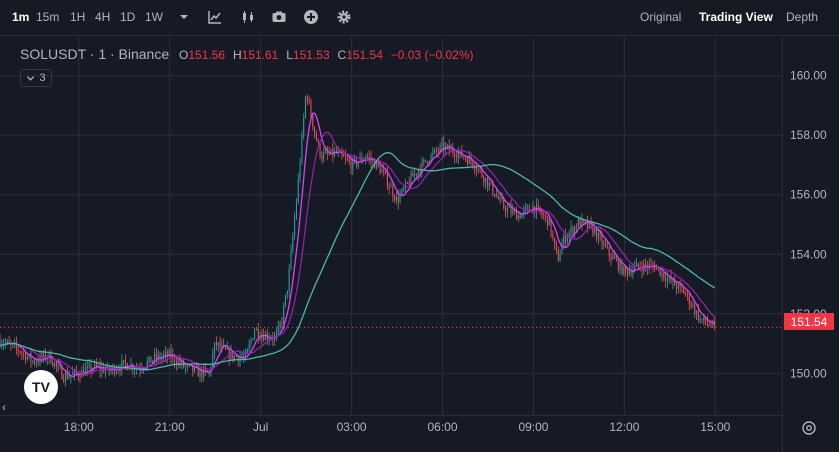 Image resolution: width=839 pixels, height=452 pixels. I want to click on timeframe-1w: 1W, so click(154, 17).